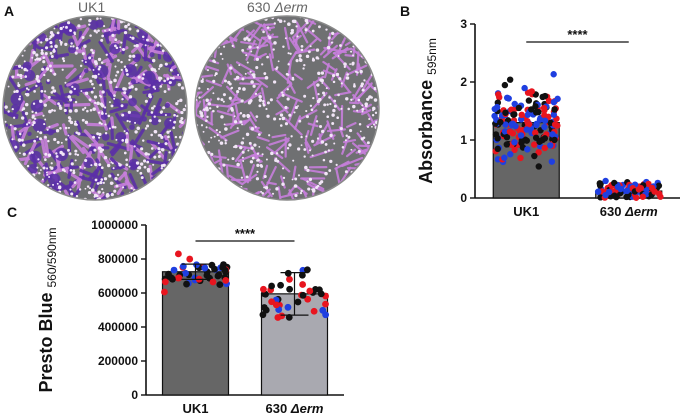  What do you see at coordinates (118, 293) in the screenshot?
I see `y-tick-label-3: 600000` at bounding box center [118, 293].